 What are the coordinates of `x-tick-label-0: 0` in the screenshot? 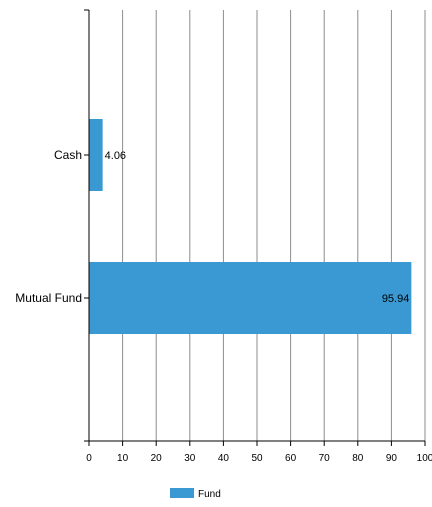 It's located at (89, 458).